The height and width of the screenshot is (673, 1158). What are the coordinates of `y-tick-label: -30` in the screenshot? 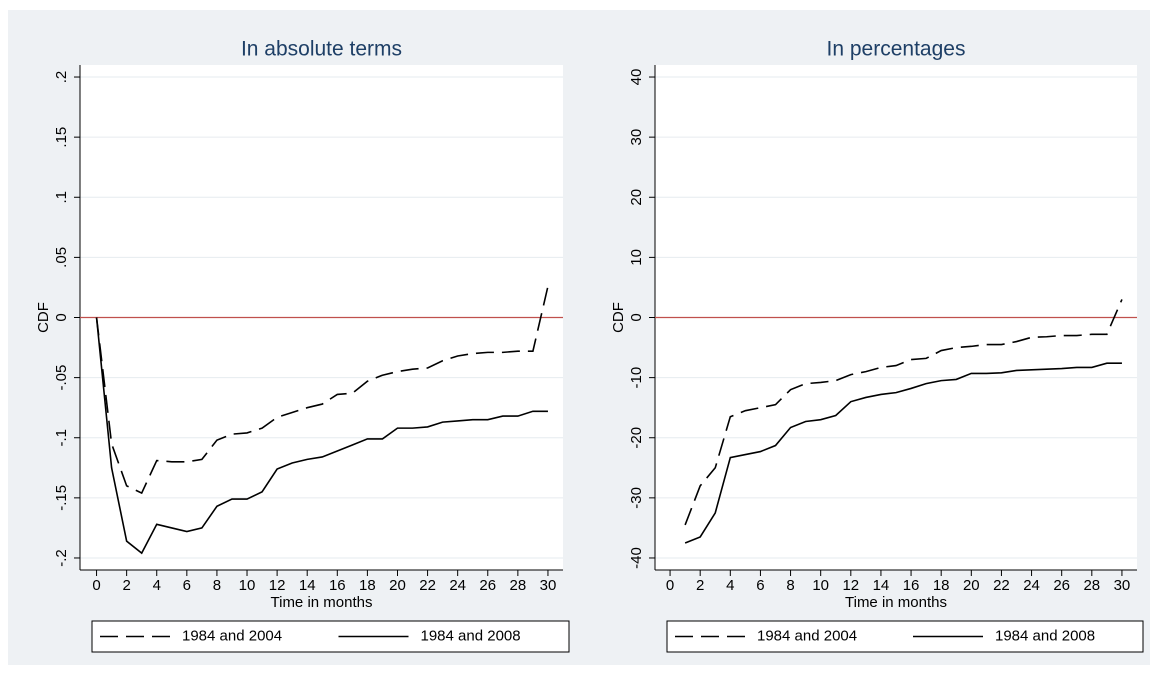 It's located at (636, 498).